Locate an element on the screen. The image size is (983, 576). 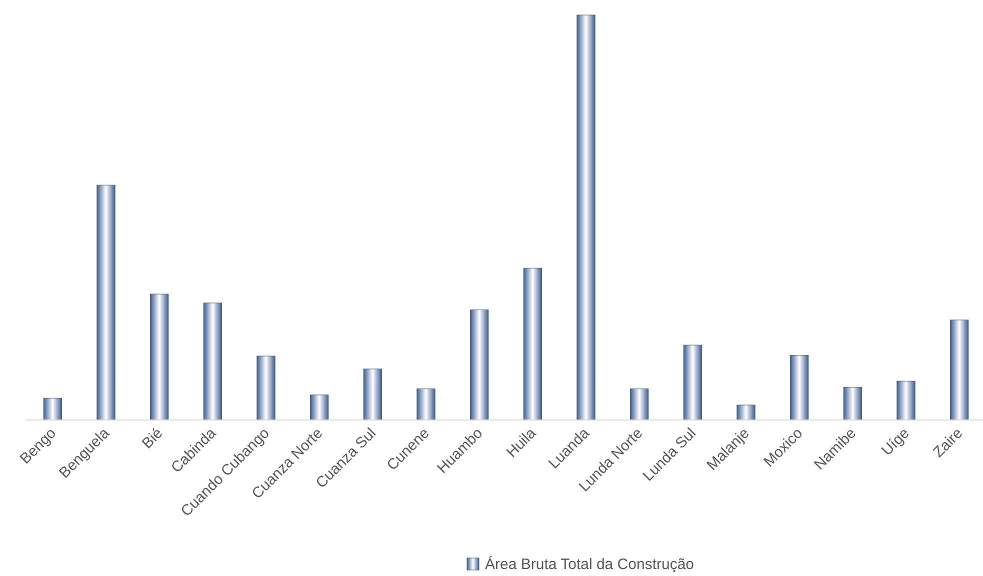
legend-label: Área Bruta Total da Construção is located at coordinates (589, 564).